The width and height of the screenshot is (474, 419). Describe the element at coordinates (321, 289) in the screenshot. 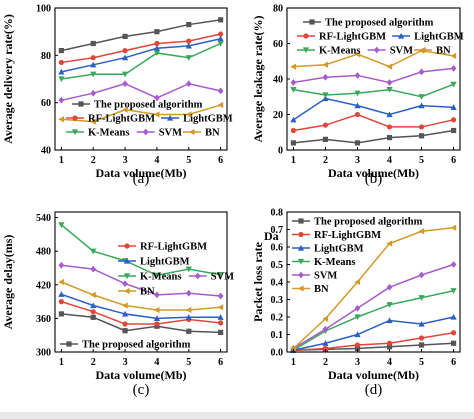

I see `legend-entry-bn: BN` at that location.